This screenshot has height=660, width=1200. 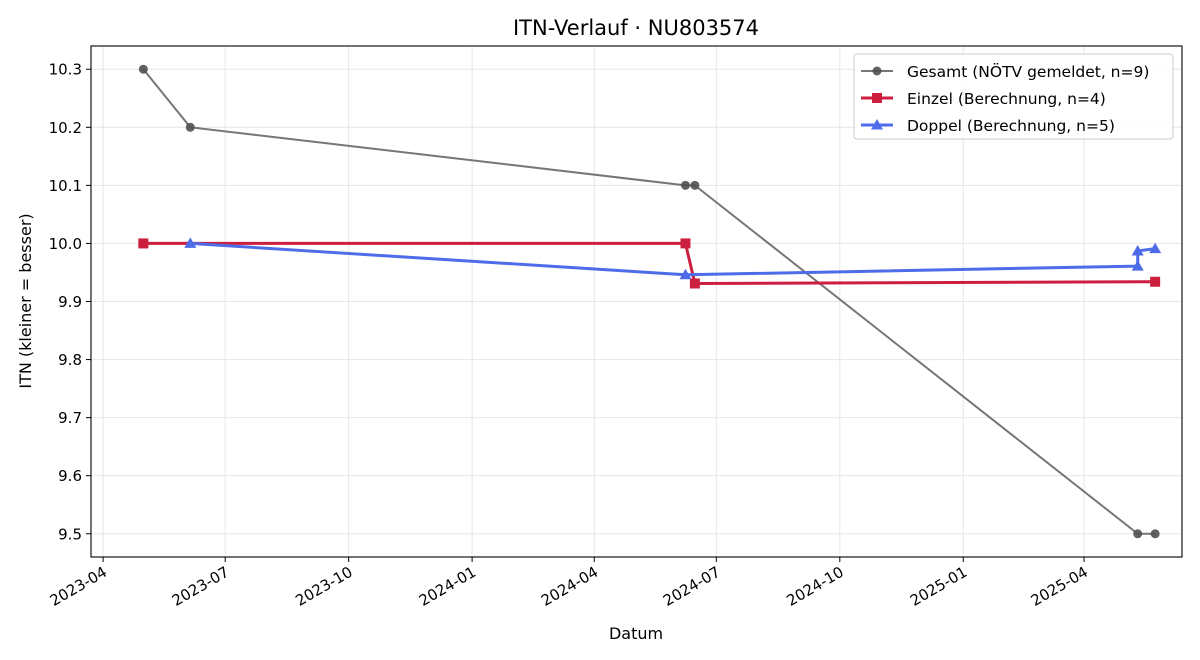 I want to click on y-tick-label: 9.9, so click(x=70, y=302).